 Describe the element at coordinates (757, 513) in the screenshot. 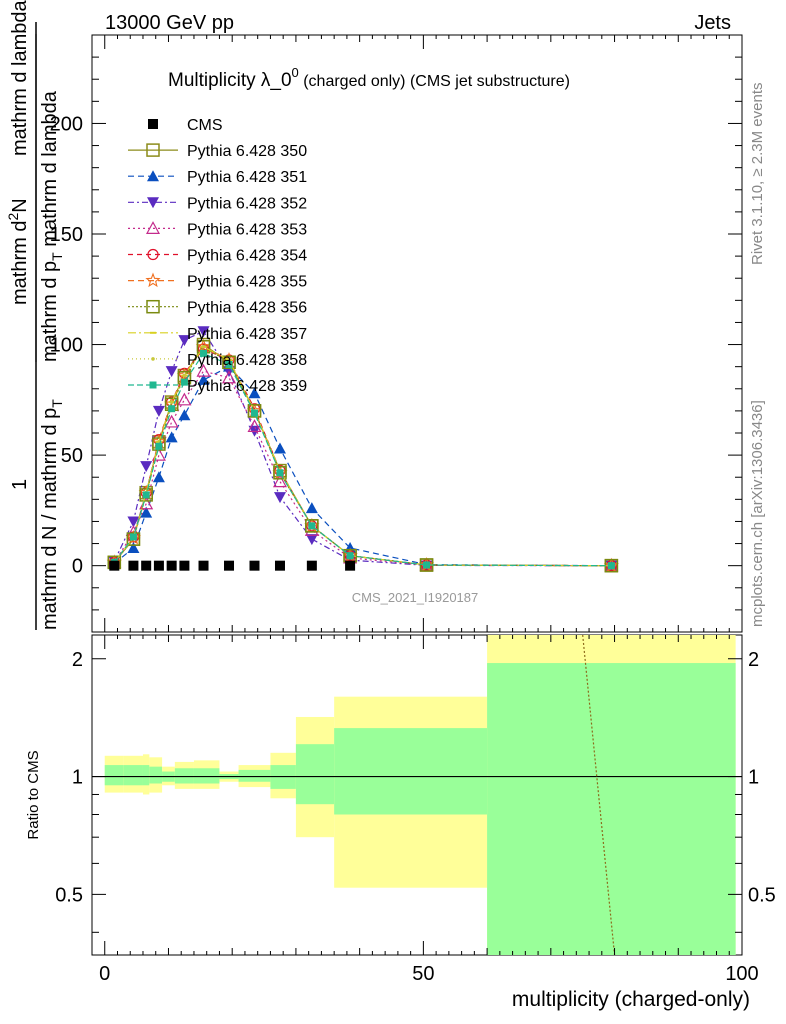

I see `mcplots-reference-text: mcplots.cern.ch [arXiv:1306.3436]` at that location.